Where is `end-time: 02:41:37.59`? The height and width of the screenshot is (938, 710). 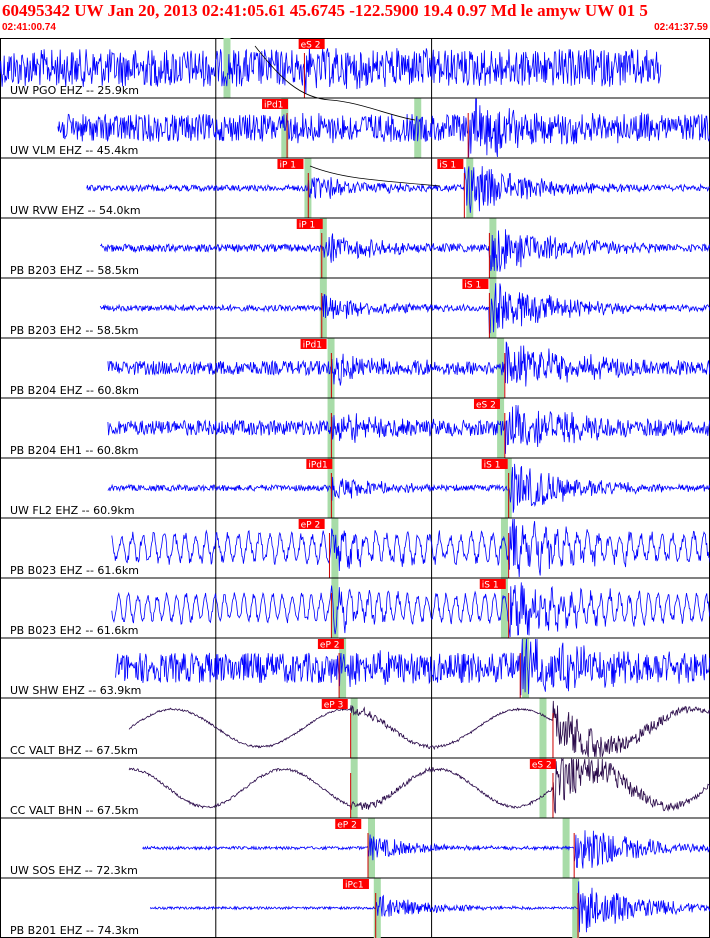
end-time: 02:41:37.59 is located at coordinates (681, 27).